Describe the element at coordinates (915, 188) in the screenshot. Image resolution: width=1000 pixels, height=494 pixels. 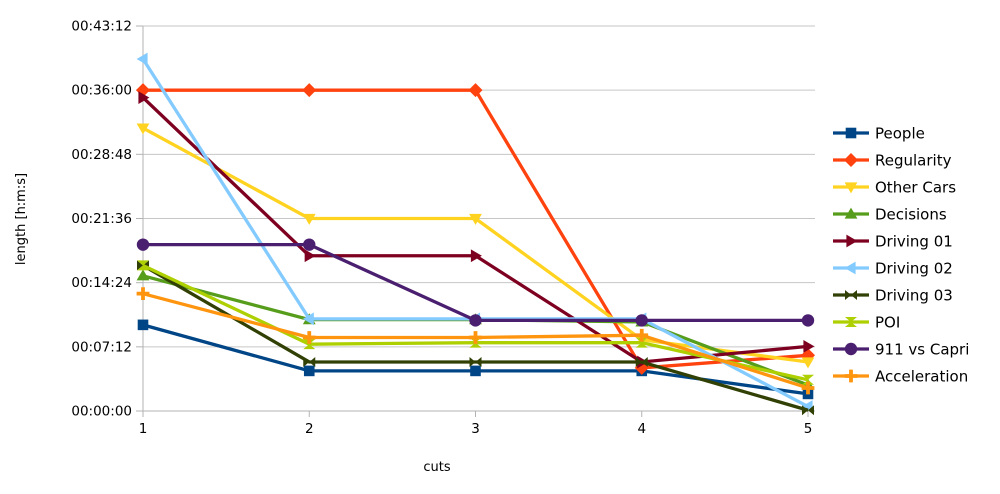
I see `legend-label-other-cars: Other Cars` at that location.